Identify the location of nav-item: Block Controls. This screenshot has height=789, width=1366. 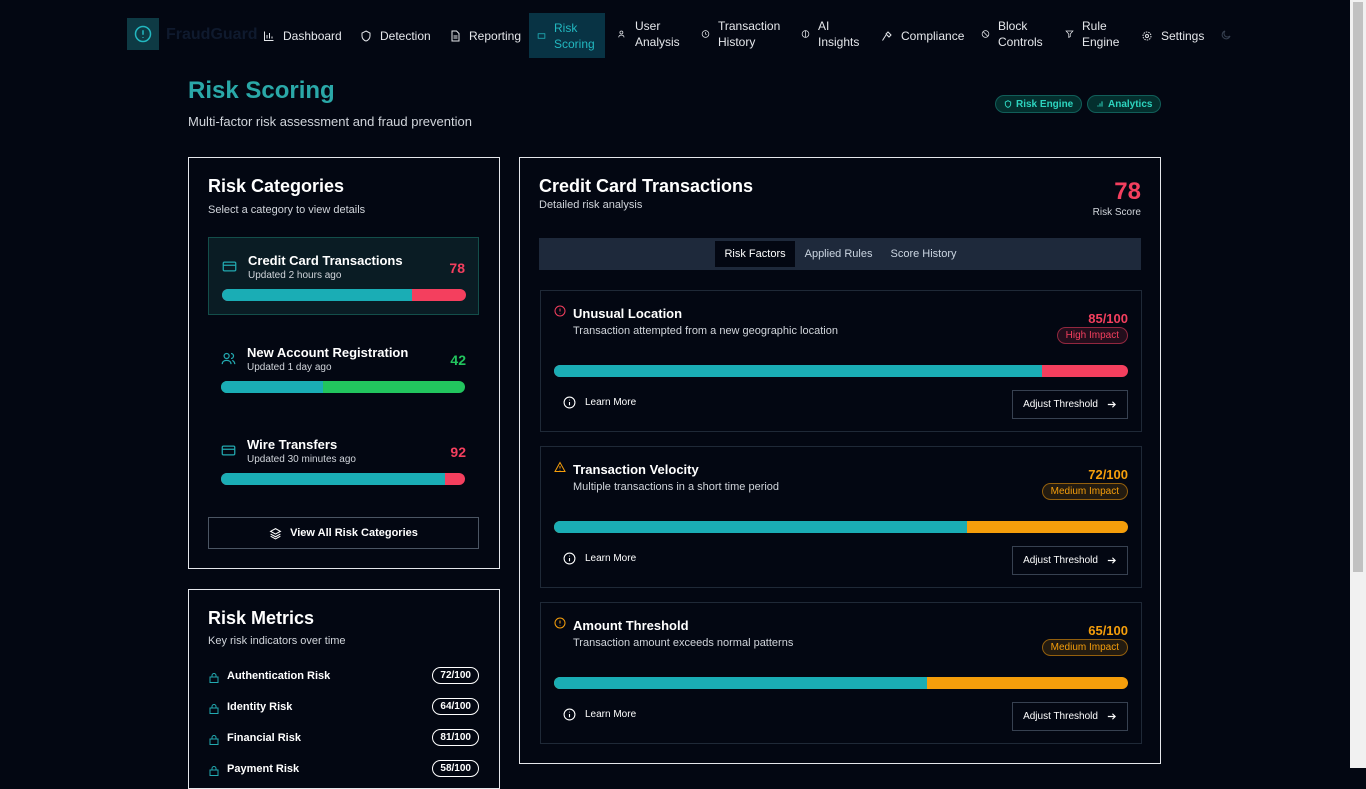
(1013, 34).